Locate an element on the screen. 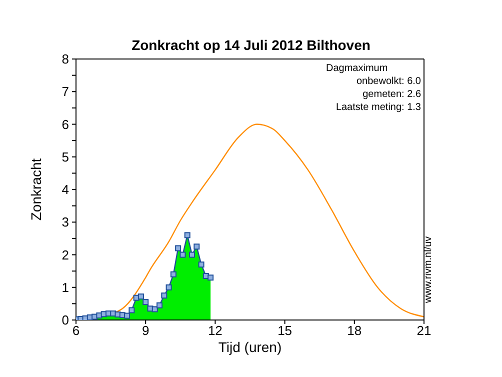  y-tick-label: 3 is located at coordinates (65, 222).